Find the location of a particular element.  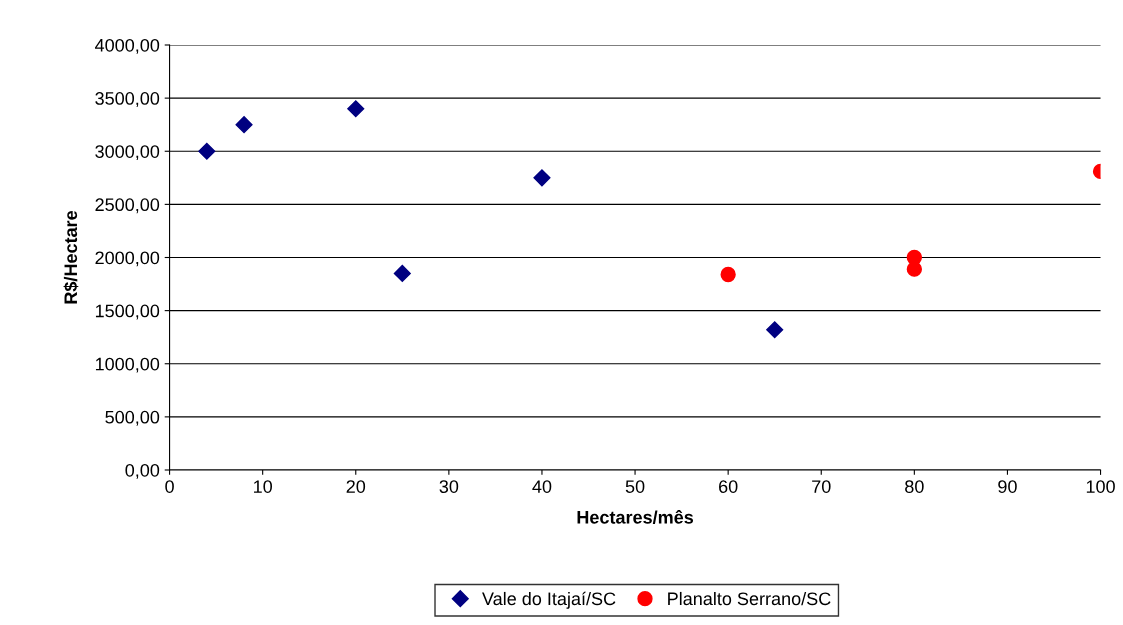

x-tick-label: 100 is located at coordinates (1100, 486).